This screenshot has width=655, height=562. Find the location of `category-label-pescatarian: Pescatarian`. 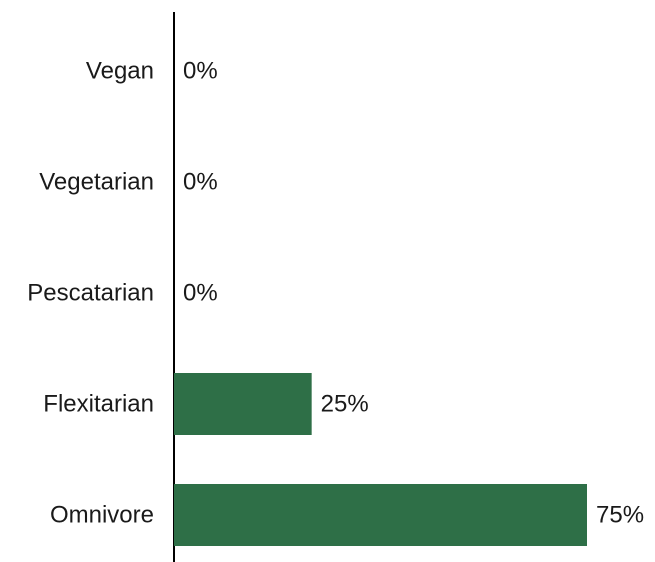

category-label-pescatarian: Pescatarian is located at coordinates (90, 293).